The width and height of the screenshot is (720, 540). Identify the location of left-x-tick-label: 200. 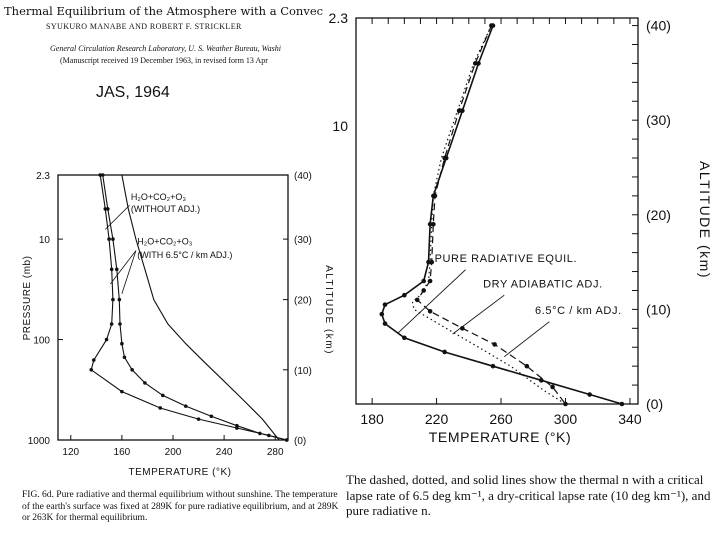
(173, 452).